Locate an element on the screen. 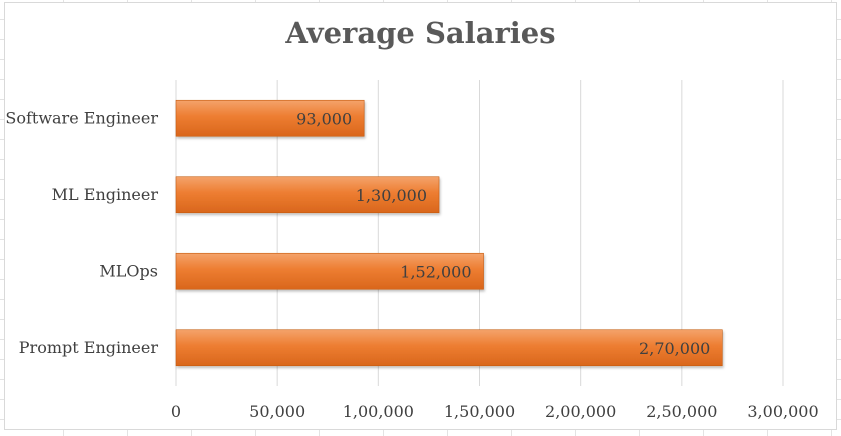  x-tick-label: 3,00,000 is located at coordinates (782, 411).